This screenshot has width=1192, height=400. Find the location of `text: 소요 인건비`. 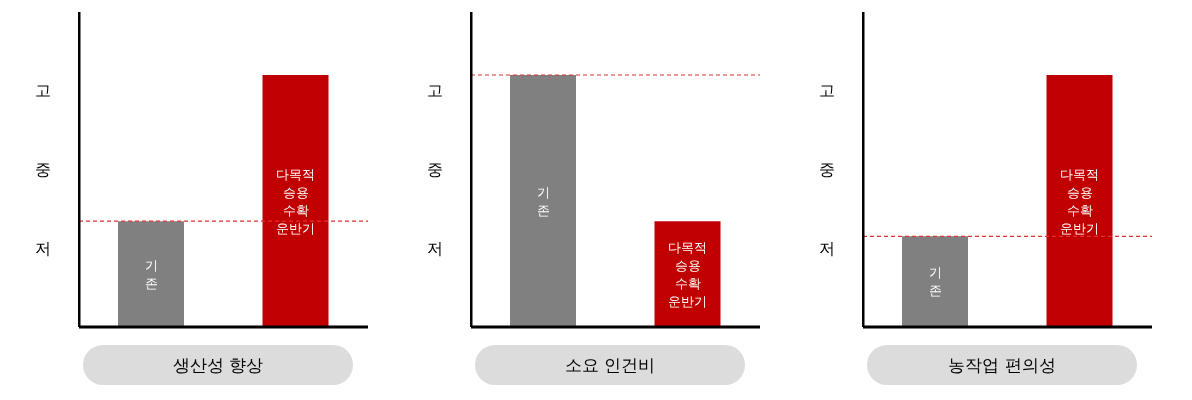

text: 소요 인건비 is located at coordinates (610, 365).